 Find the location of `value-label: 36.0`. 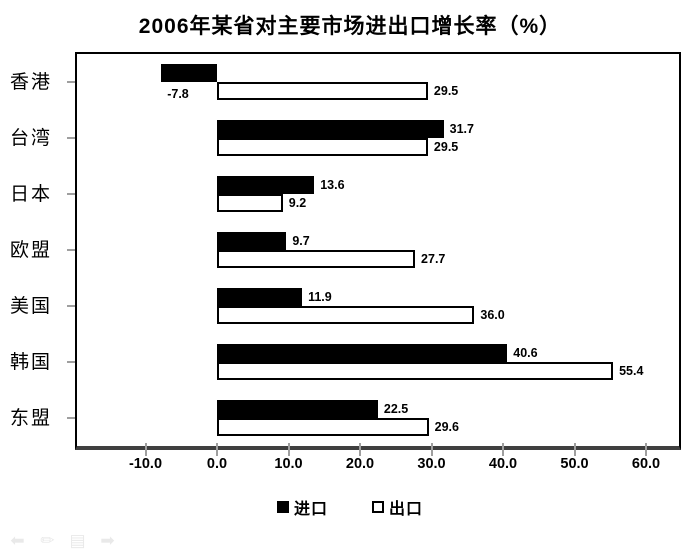

value-label: 36.0 is located at coordinates (492, 315).